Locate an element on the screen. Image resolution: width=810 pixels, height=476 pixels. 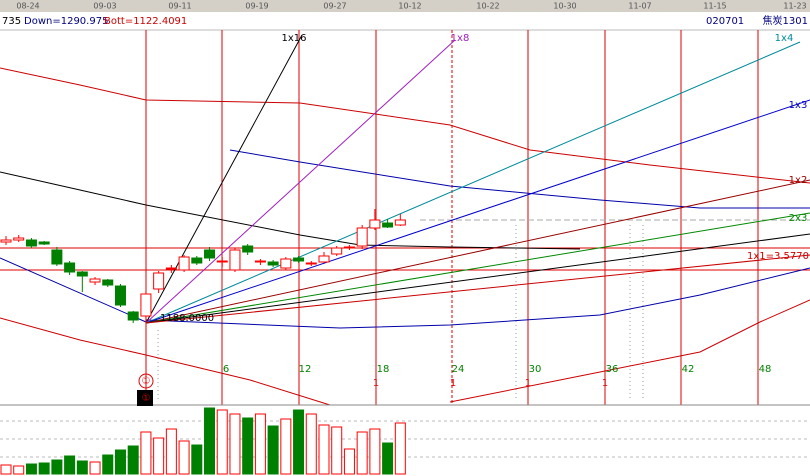
date-label: 11-07 is located at coordinates (639, 6).